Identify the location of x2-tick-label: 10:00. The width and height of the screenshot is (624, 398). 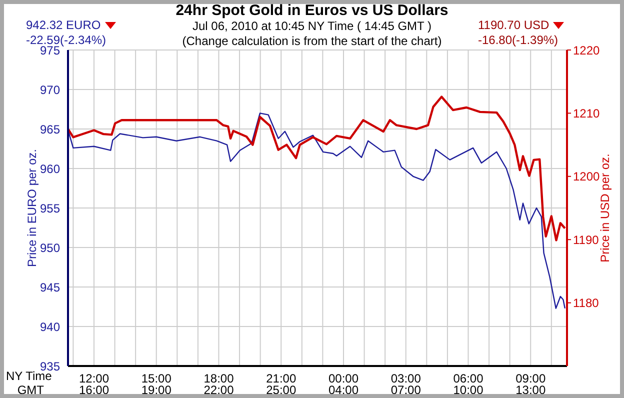
(468, 390).